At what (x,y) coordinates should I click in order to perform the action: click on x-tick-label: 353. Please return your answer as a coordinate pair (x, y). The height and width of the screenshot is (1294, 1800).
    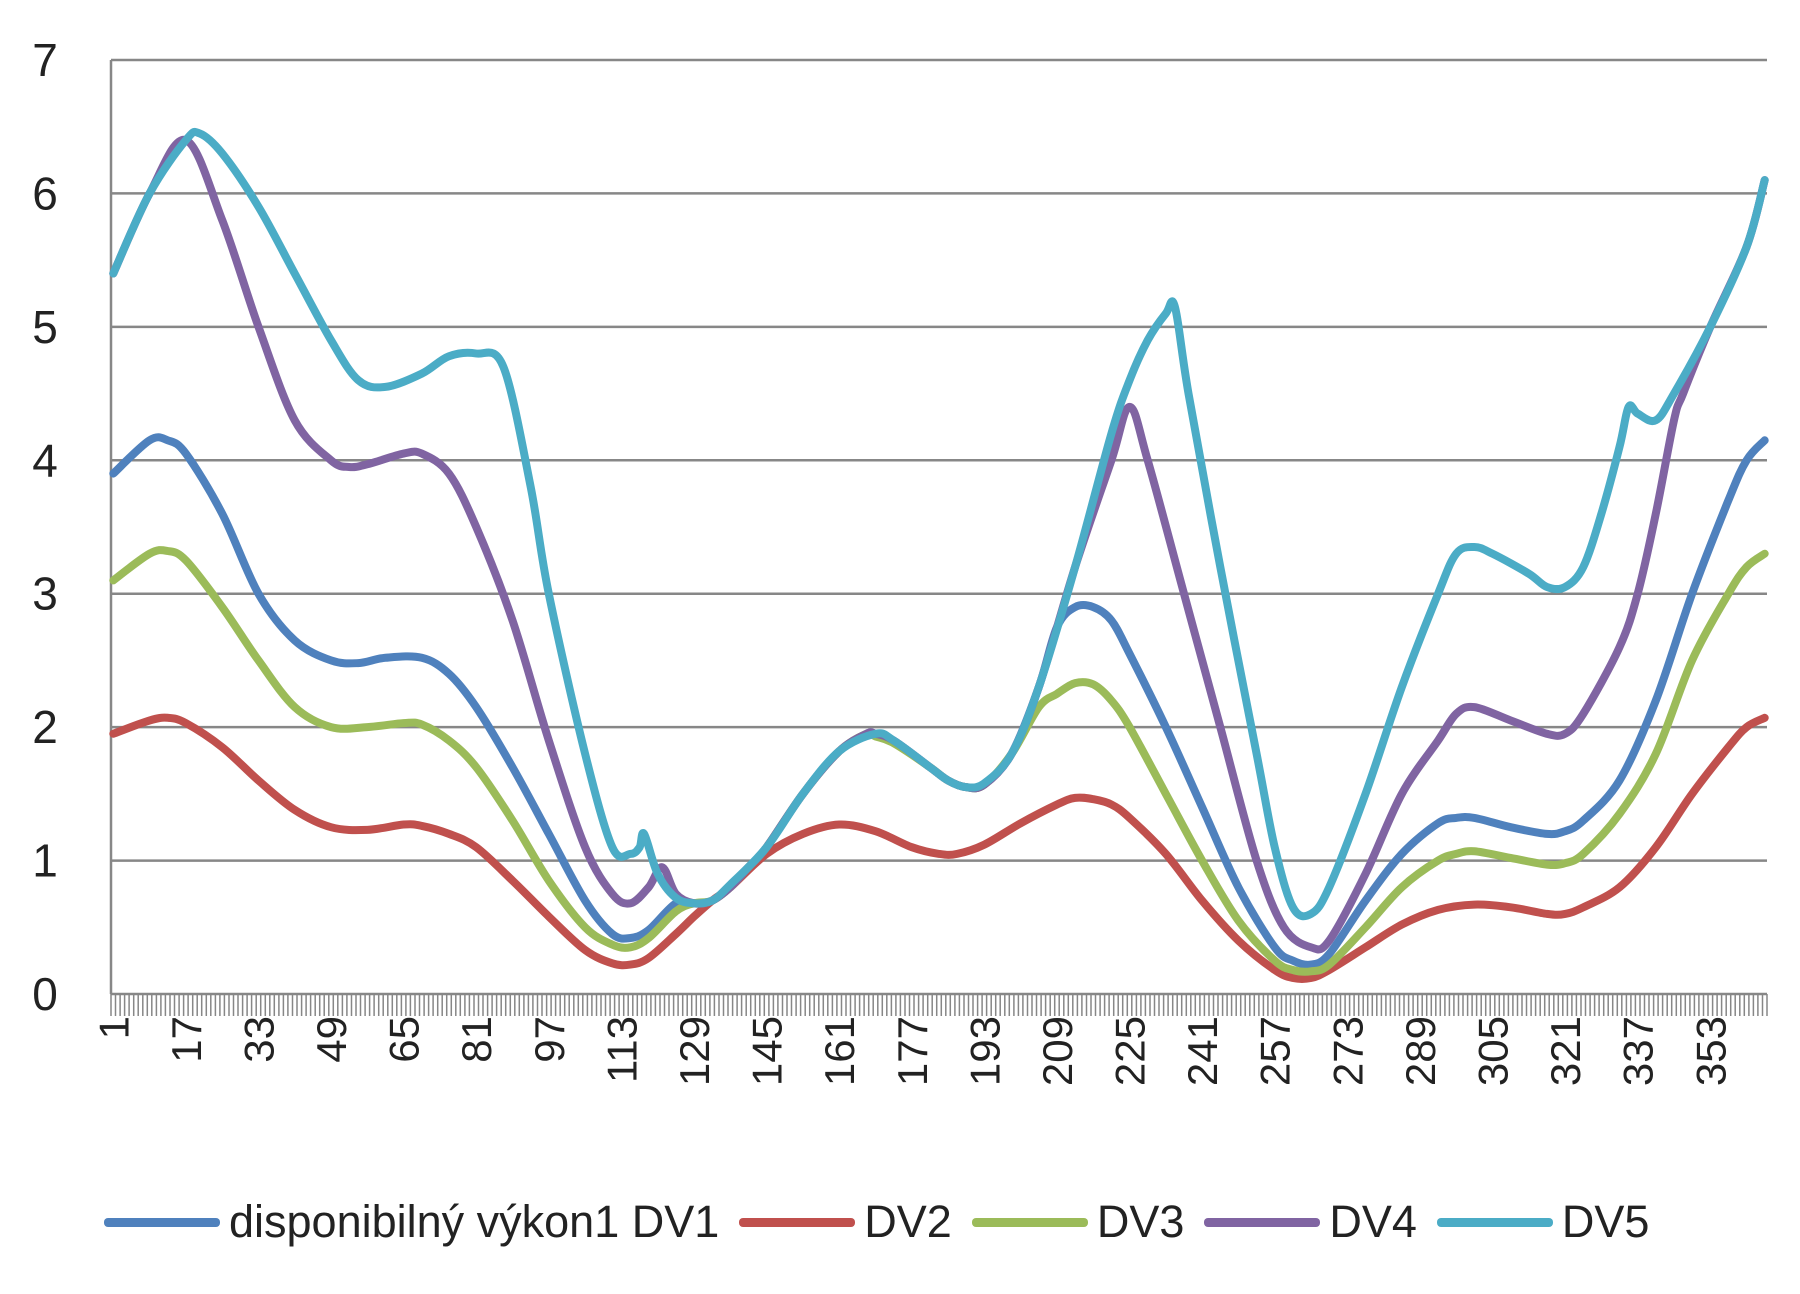
    Looking at the image, I should click on (1710, 1051).